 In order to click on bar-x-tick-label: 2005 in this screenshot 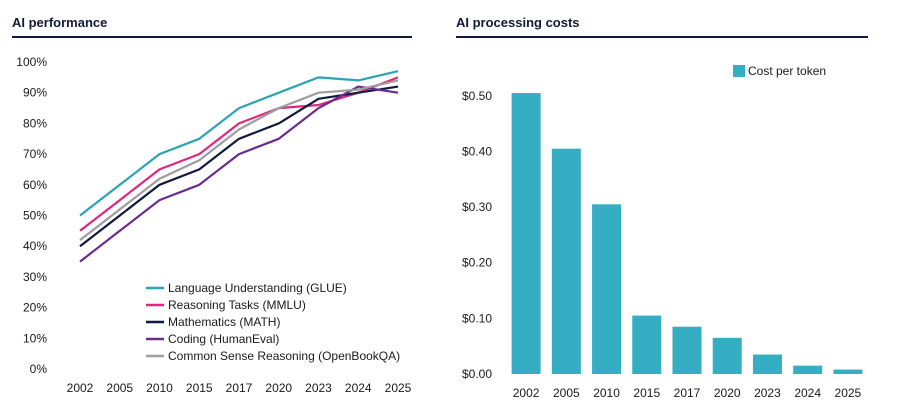, I will do `click(566, 393)`.